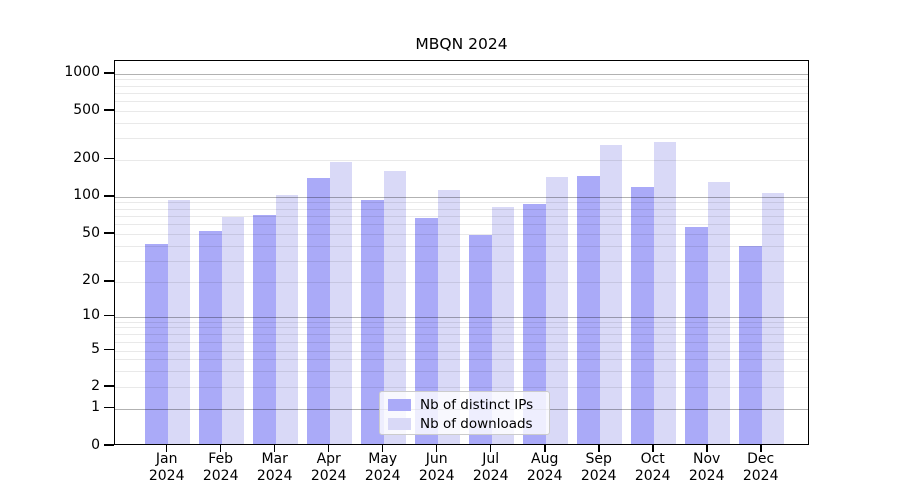  Describe the element at coordinates (477, 405) in the screenshot. I see `legend-label-distinct-ips: Nb of distinct IPs` at that location.